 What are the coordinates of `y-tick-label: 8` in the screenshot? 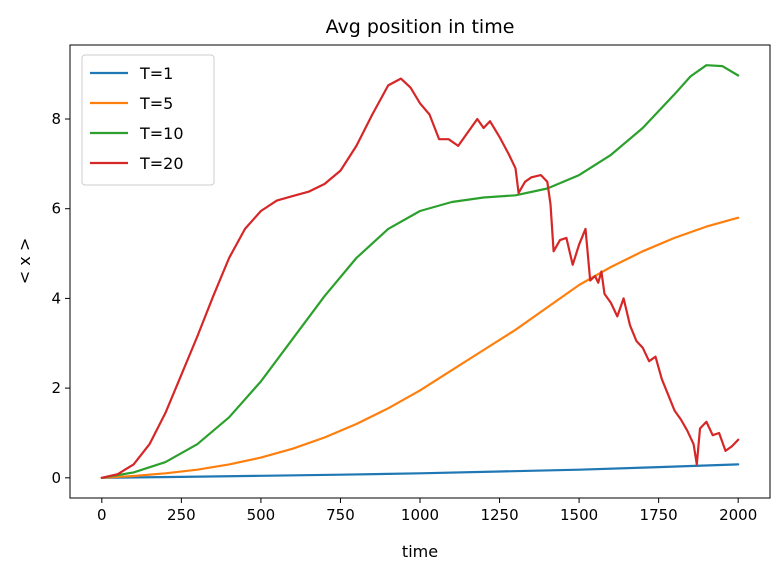 It's located at (56, 119).